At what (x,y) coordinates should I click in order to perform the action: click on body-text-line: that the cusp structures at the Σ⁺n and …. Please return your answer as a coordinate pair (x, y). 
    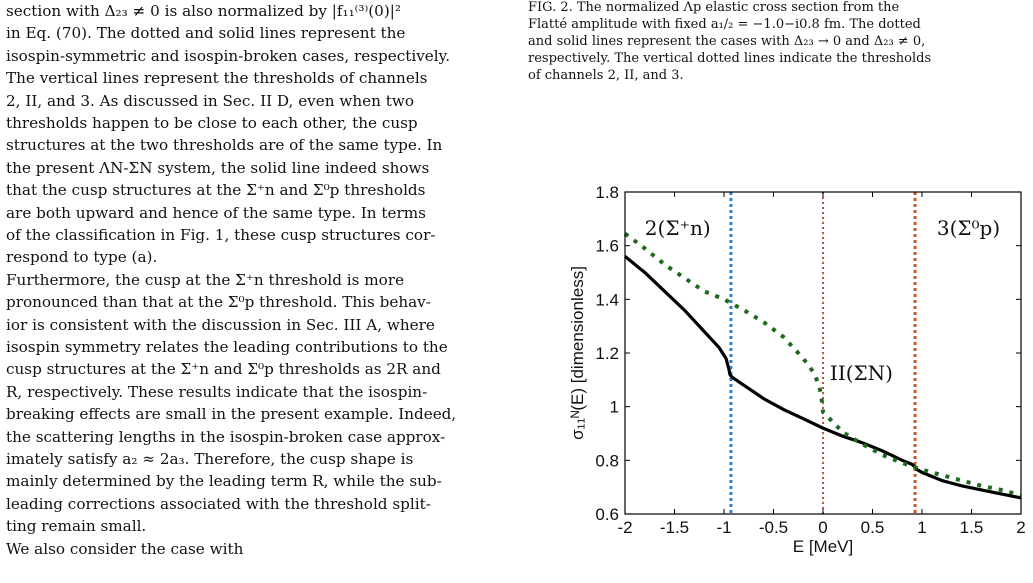
    Looking at the image, I should click on (216, 190).